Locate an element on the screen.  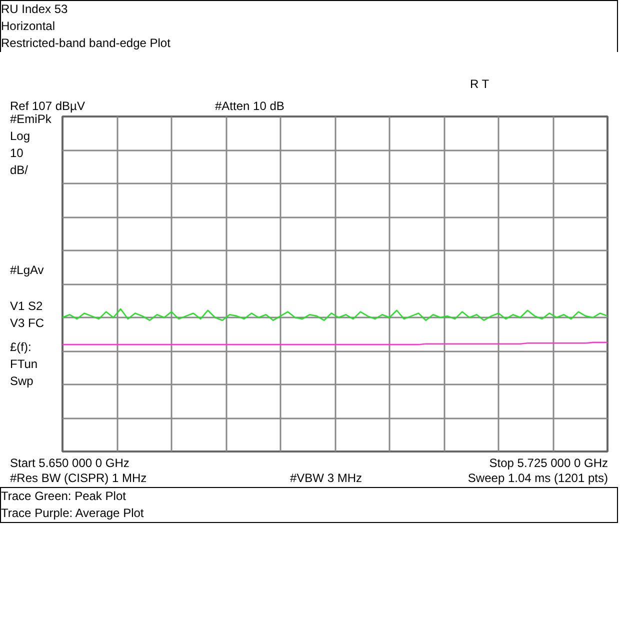
text: #EmiPk Log 10 dB/ is located at coordinates (31, 145).